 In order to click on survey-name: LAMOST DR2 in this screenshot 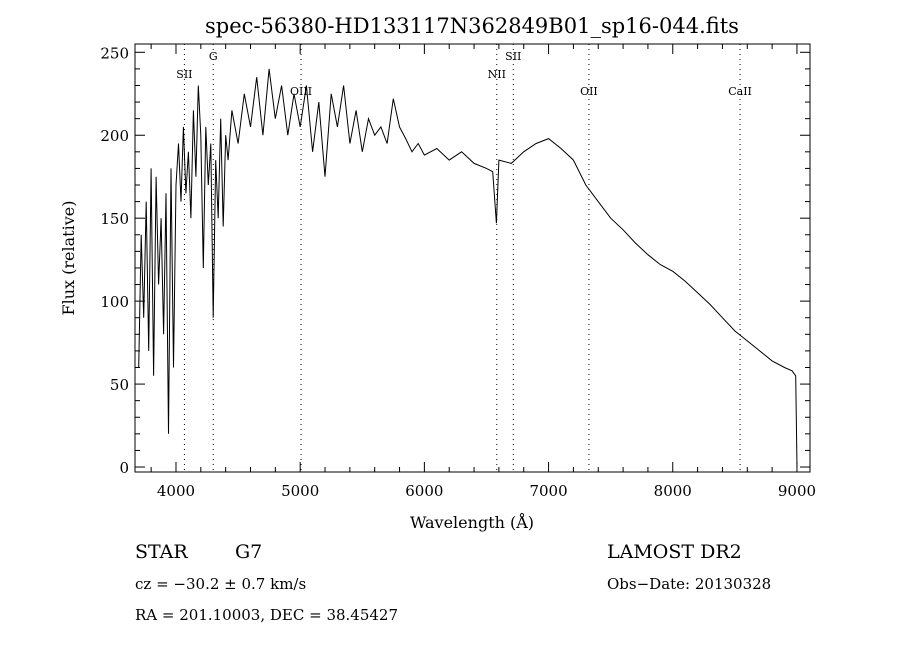, I will do `click(674, 552)`.